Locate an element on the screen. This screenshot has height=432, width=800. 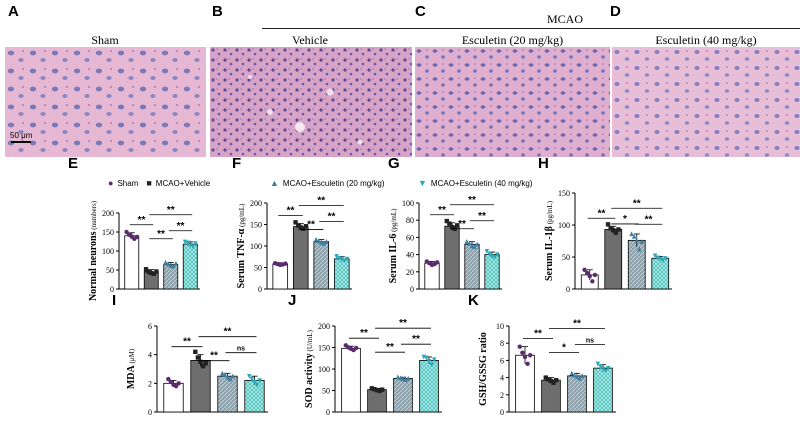
panel-letter-e: E is located at coordinates (73, 163).